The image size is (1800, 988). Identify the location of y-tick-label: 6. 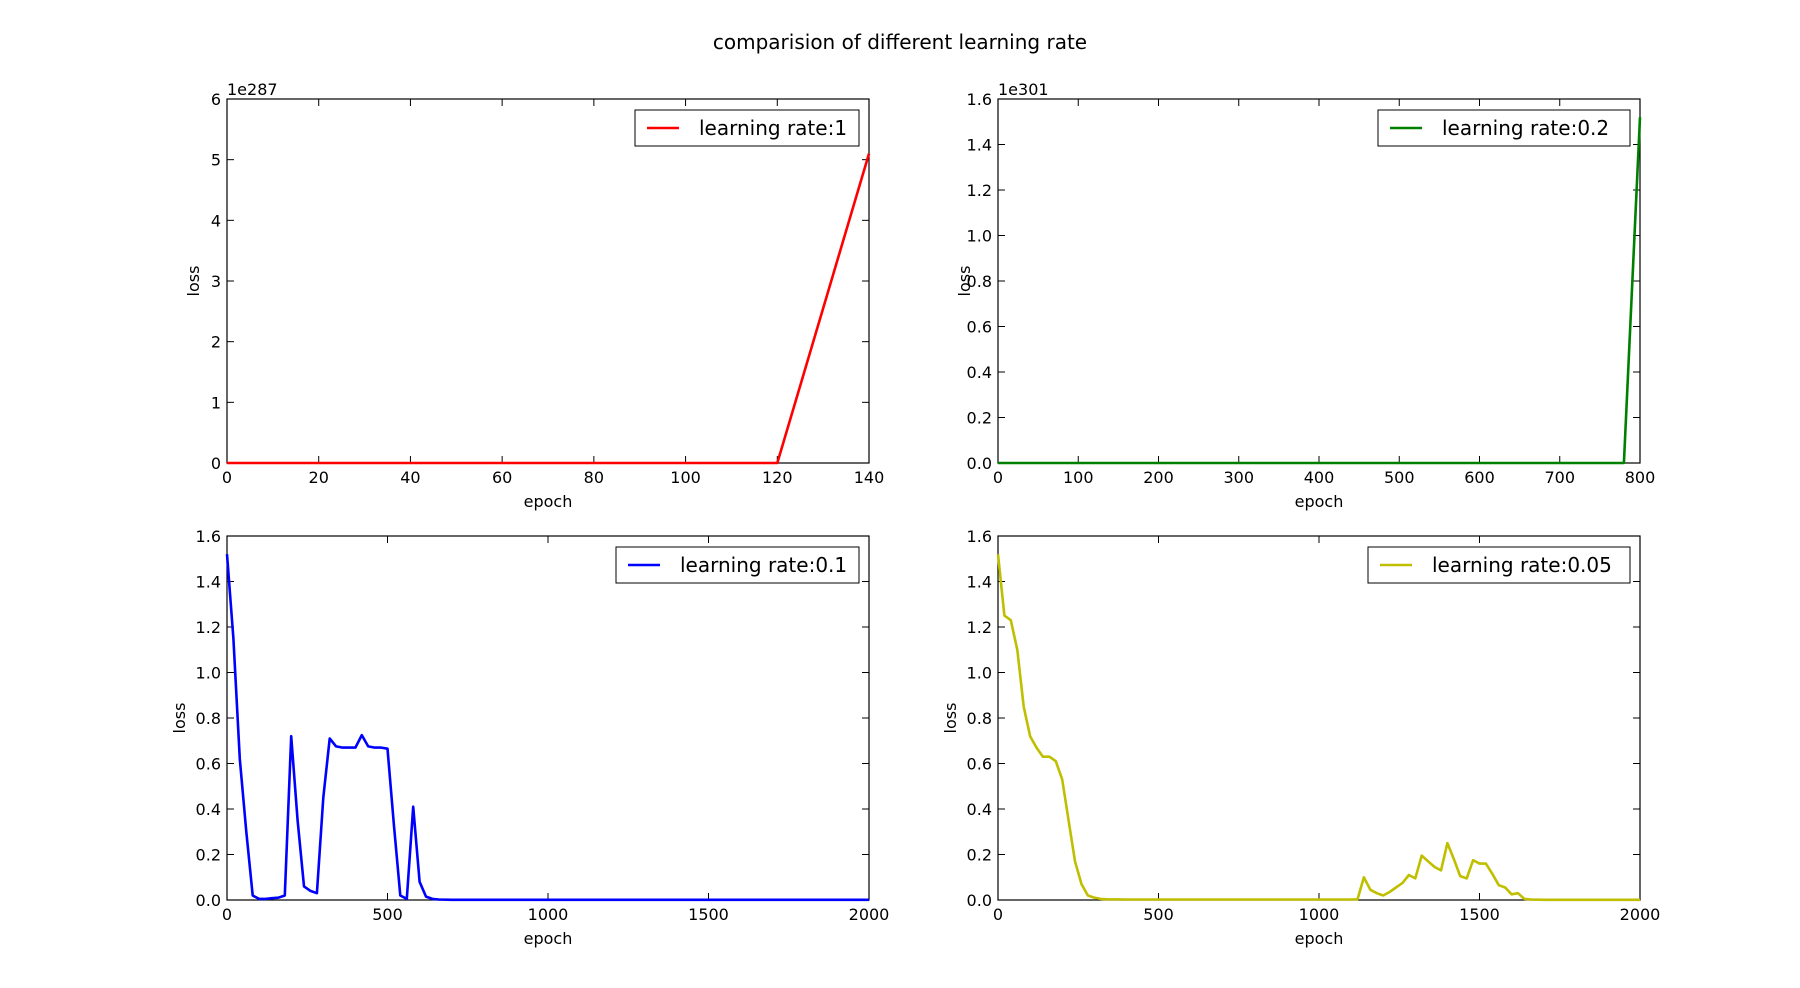
(216, 99).